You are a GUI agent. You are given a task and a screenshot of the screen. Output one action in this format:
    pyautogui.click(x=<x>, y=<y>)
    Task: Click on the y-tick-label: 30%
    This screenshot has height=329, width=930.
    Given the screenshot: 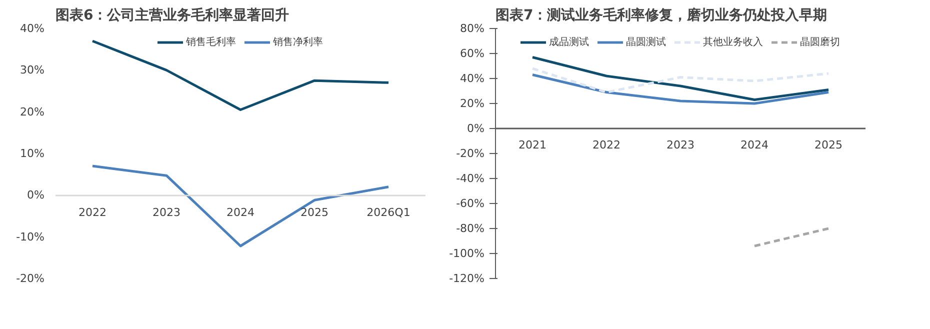 What is the action you would take?
    pyautogui.click(x=32, y=70)
    